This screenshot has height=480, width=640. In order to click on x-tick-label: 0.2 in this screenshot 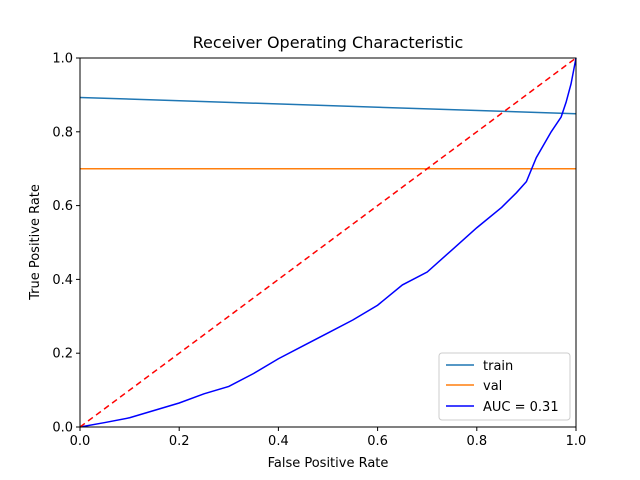, I will do `click(179, 441)`.